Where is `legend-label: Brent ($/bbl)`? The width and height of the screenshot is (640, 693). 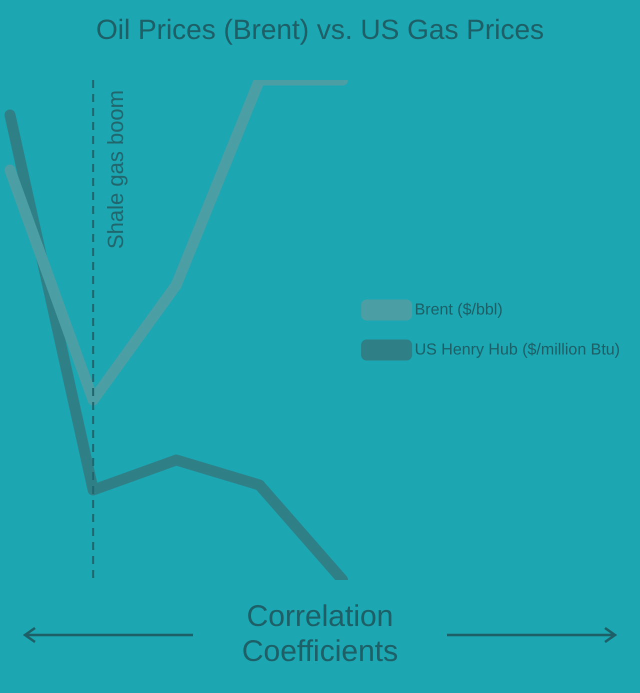
legend-label: Brent ($/bbl) is located at coordinates (458, 309).